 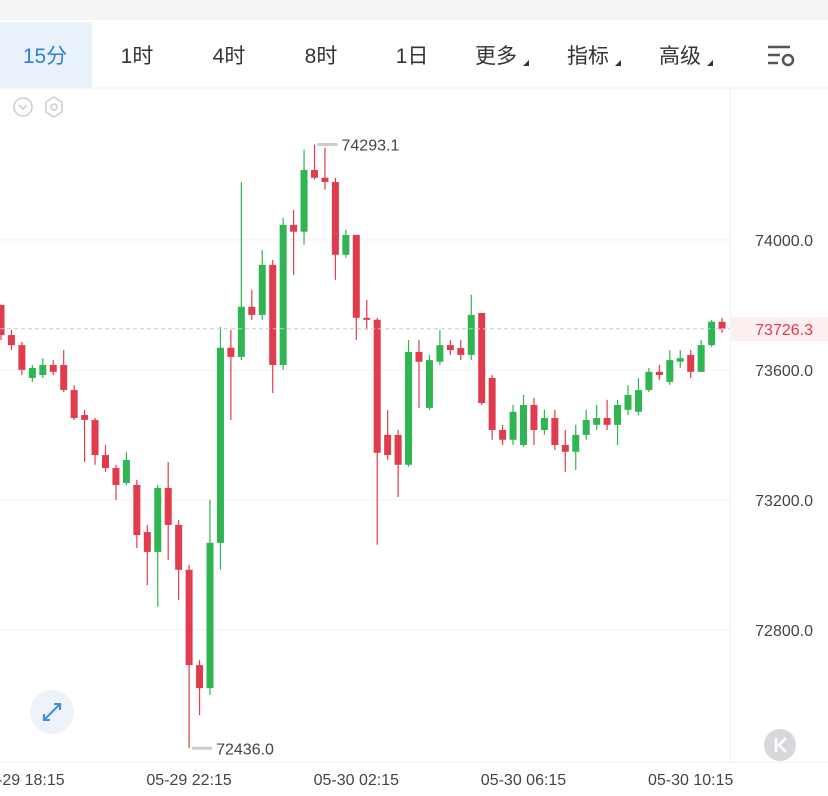 What do you see at coordinates (52, 712) in the screenshot?
I see `expand-button` at bounding box center [52, 712].